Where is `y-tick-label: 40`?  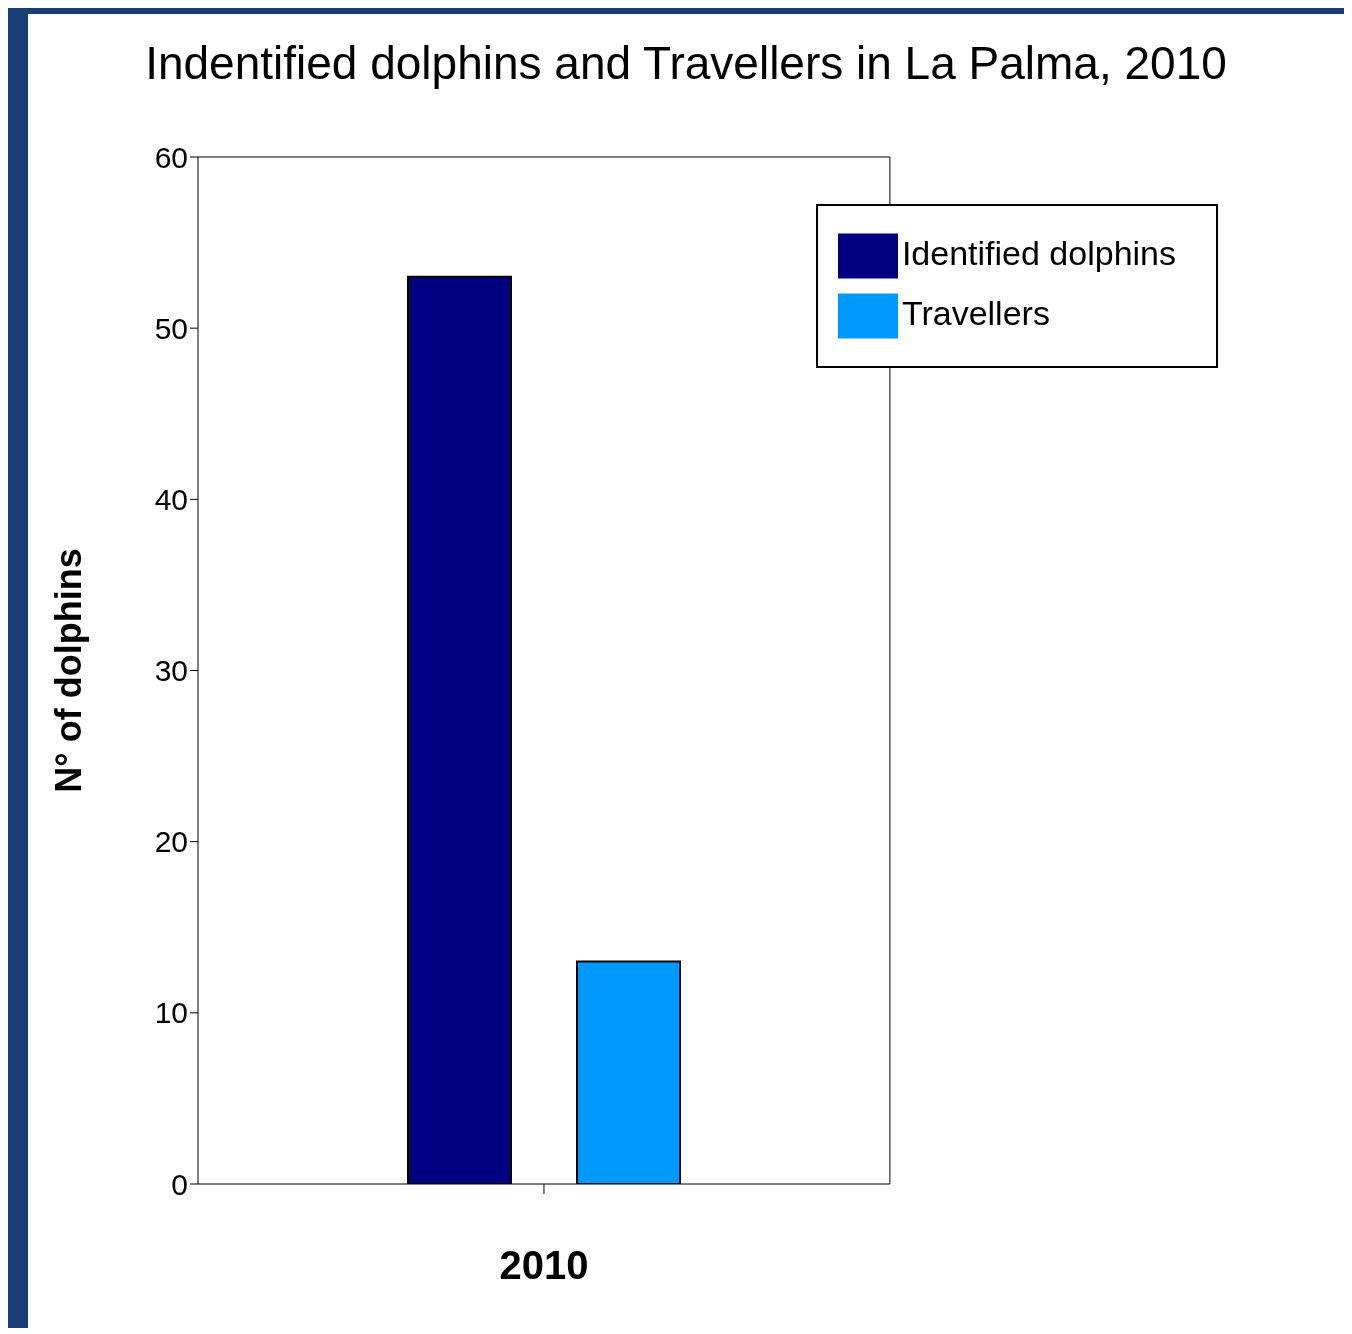
y-tick-label: 40 is located at coordinates (171, 499).